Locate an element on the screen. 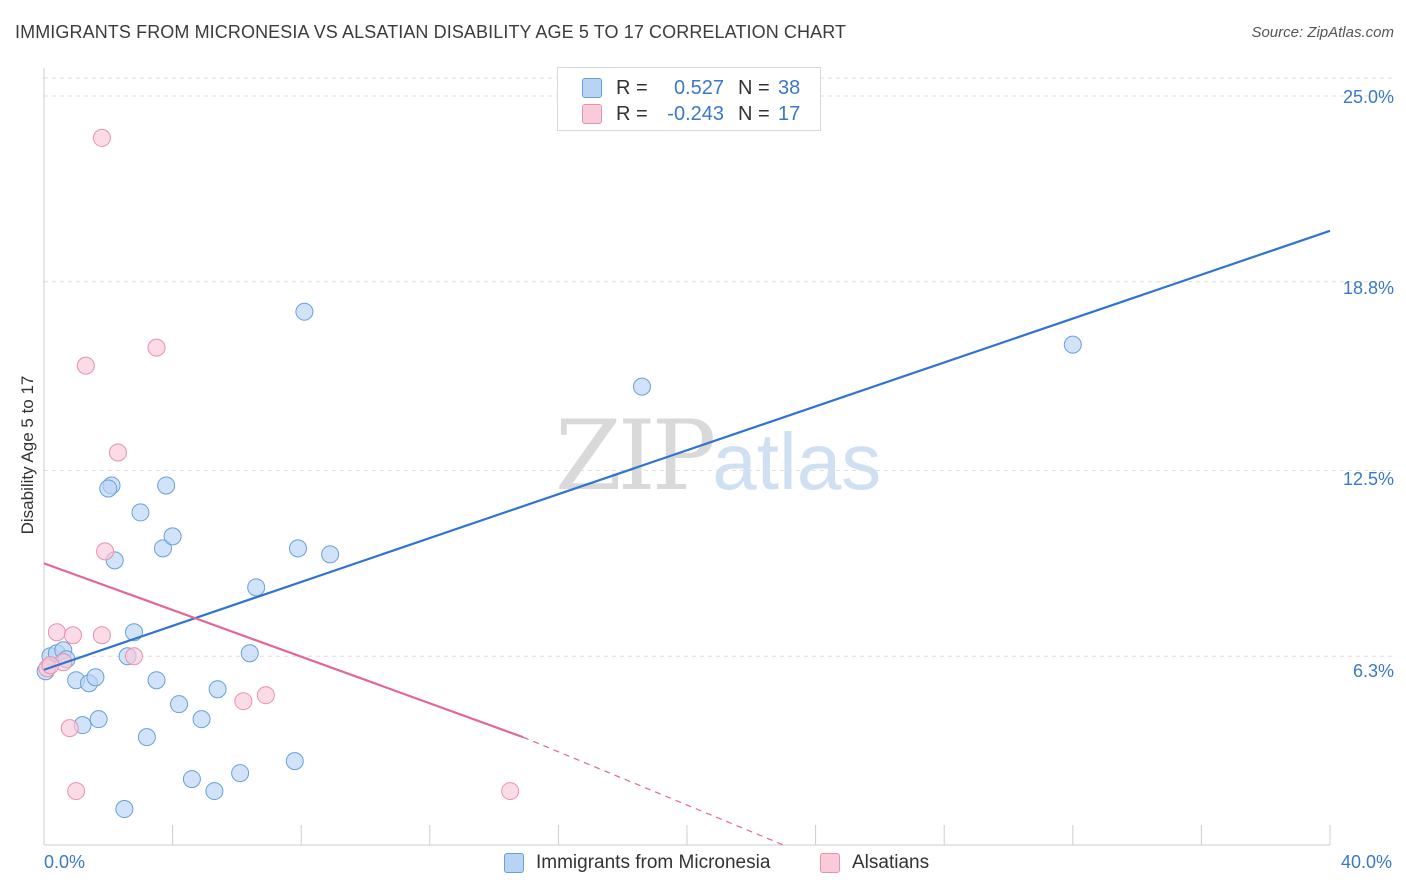  x-tick-label-max: 40.0% is located at coordinates (1366, 862).